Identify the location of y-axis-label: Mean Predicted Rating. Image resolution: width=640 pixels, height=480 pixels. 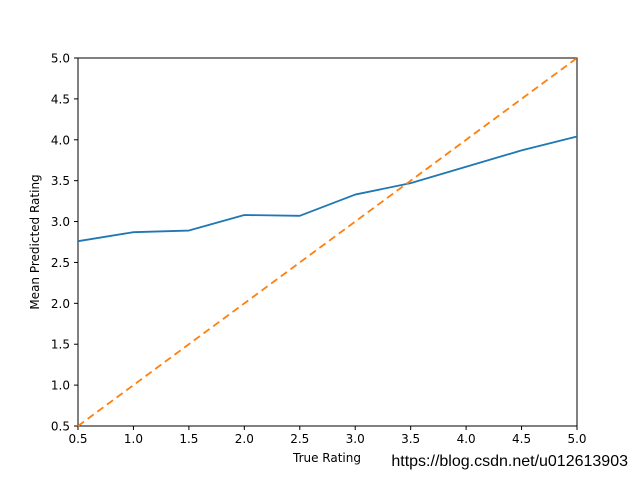
(35, 241).